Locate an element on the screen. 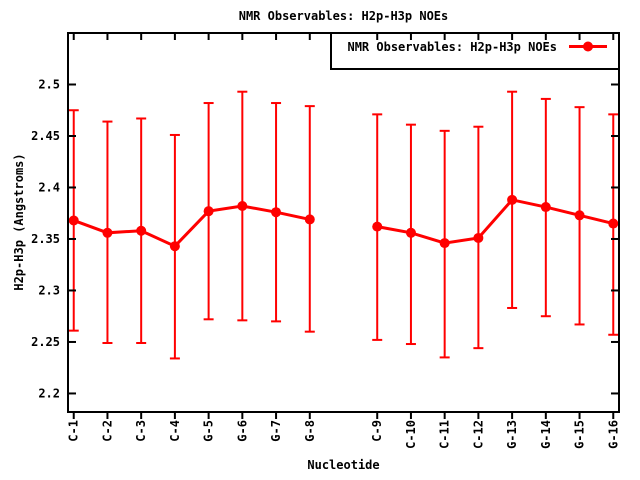  series-line is located at coordinates (343, 223).